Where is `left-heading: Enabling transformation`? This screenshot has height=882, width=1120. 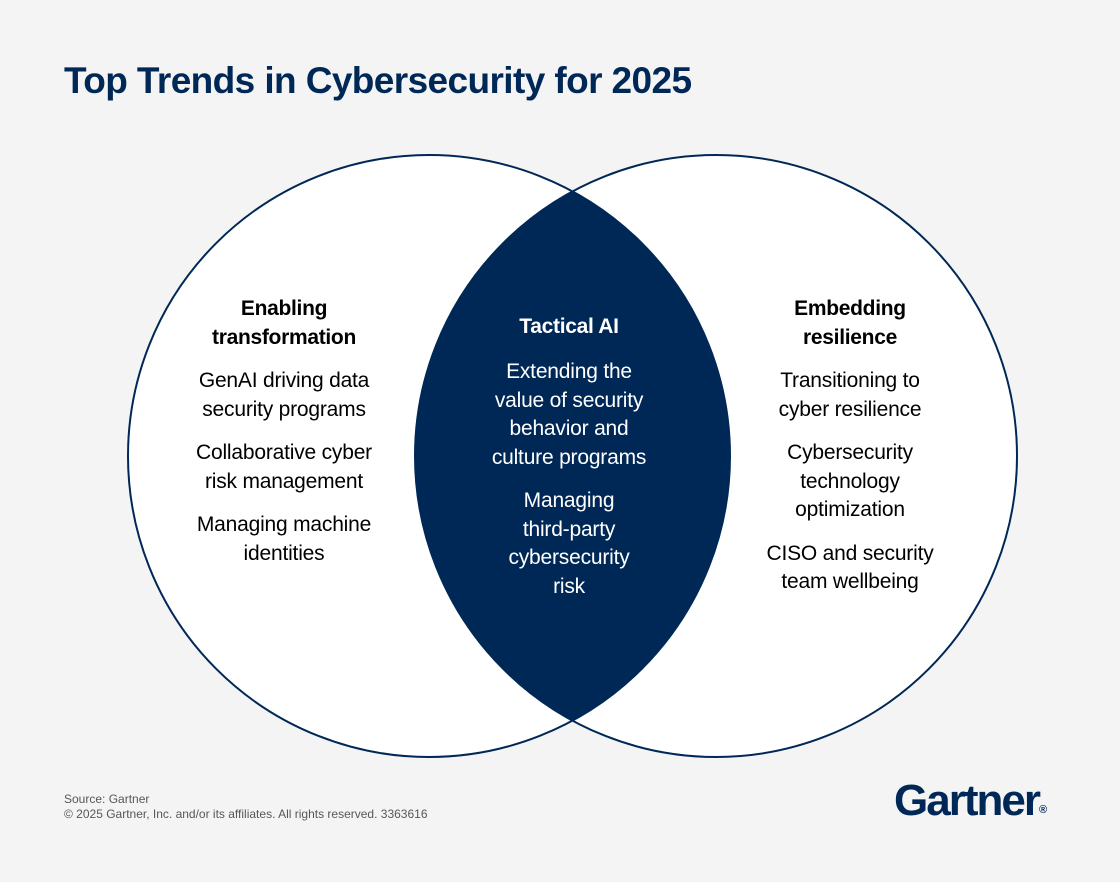 left-heading: Enabling transformation is located at coordinates (284, 323).